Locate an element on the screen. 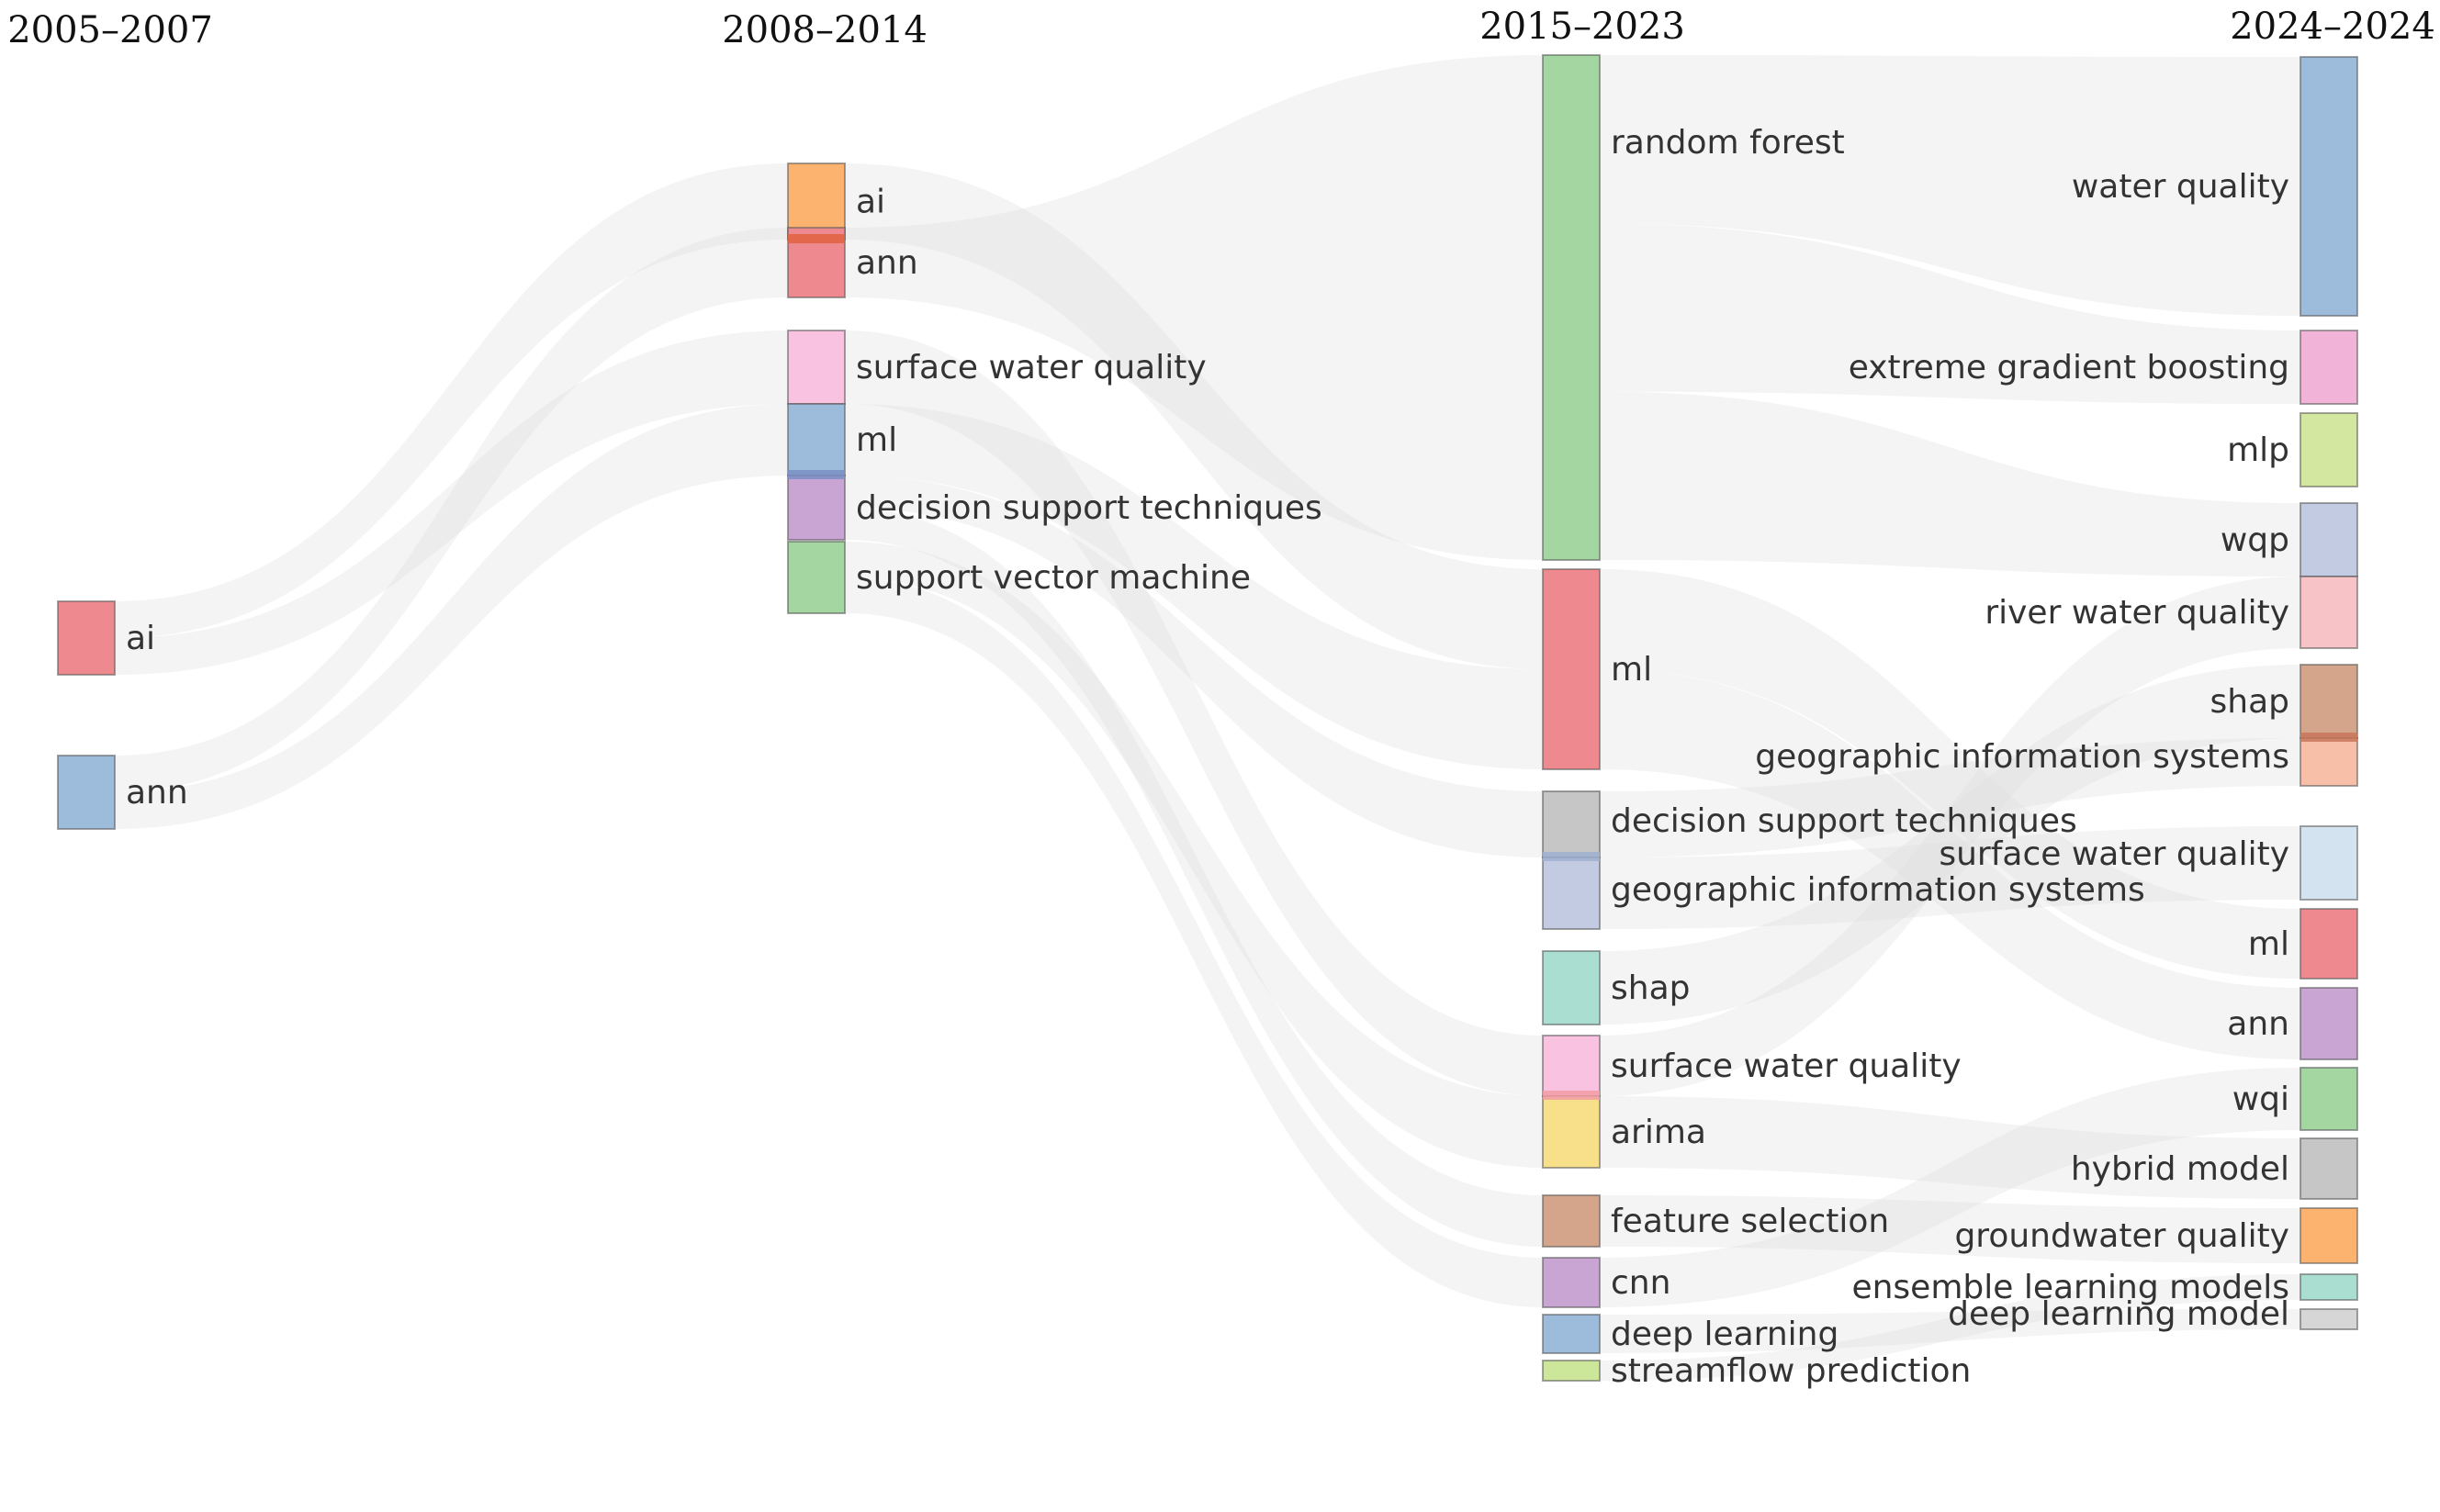  node-label-p3-shap: shap is located at coordinates (1650, 988).